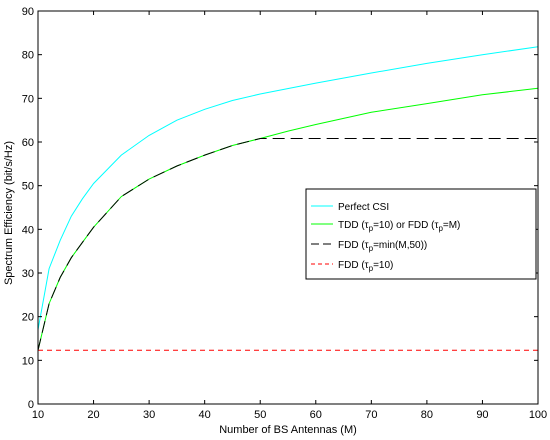 The width and height of the screenshot is (550, 440). I want to click on legend-entry-4: FDD (τp=10), so click(365, 266).